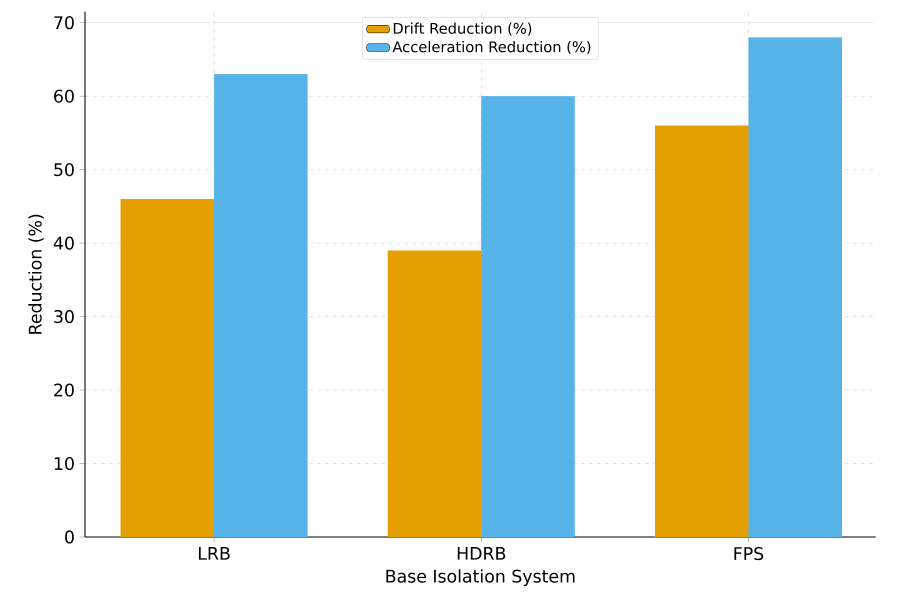 The height and width of the screenshot is (610, 900). Describe the element at coordinates (64, 317) in the screenshot. I see `y-tick-label: 30` at that location.